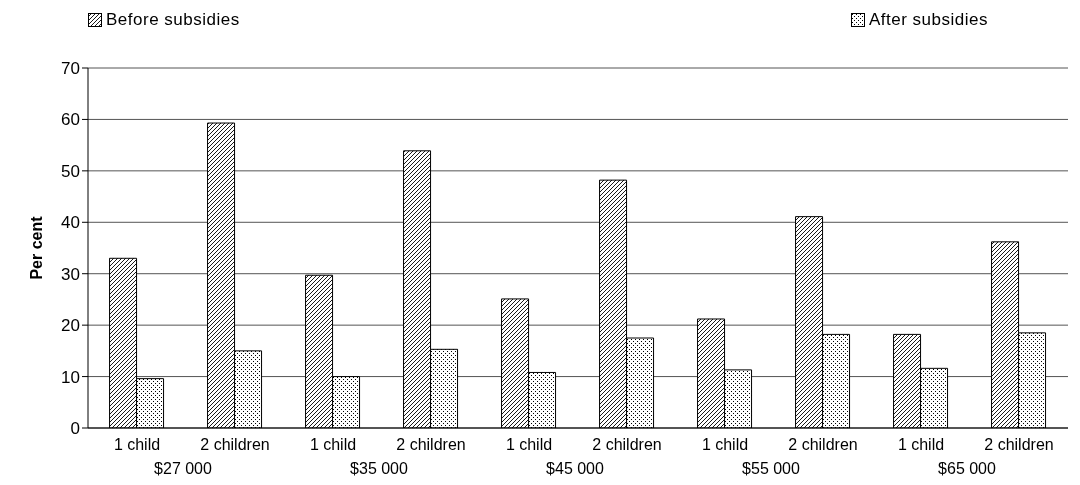 The height and width of the screenshot is (485, 1080). Describe the element at coordinates (575, 468) in the screenshot. I see `text: $45 000` at that location.